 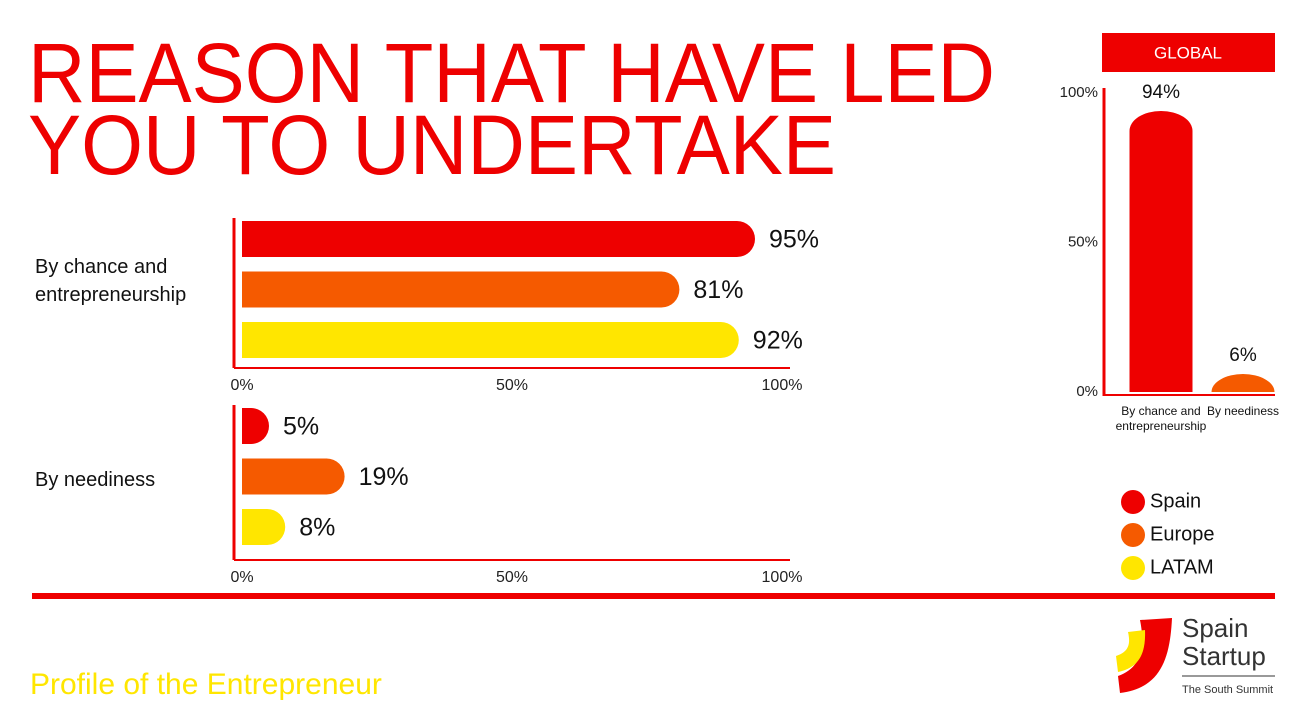 What do you see at coordinates (1175, 501) in the screenshot?
I see `legend-label: Spain` at bounding box center [1175, 501].